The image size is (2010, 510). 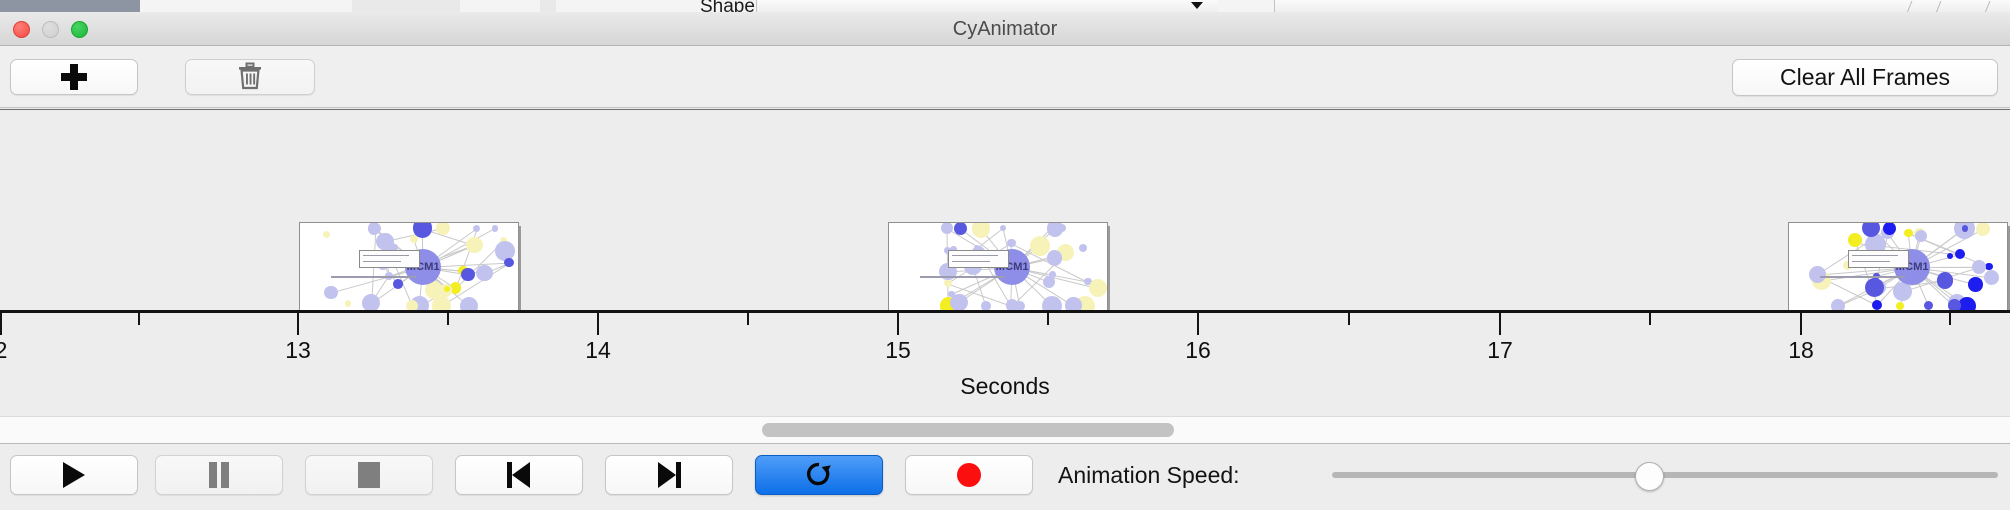 What do you see at coordinates (219, 475) in the screenshot?
I see `pause-icon` at bounding box center [219, 475].